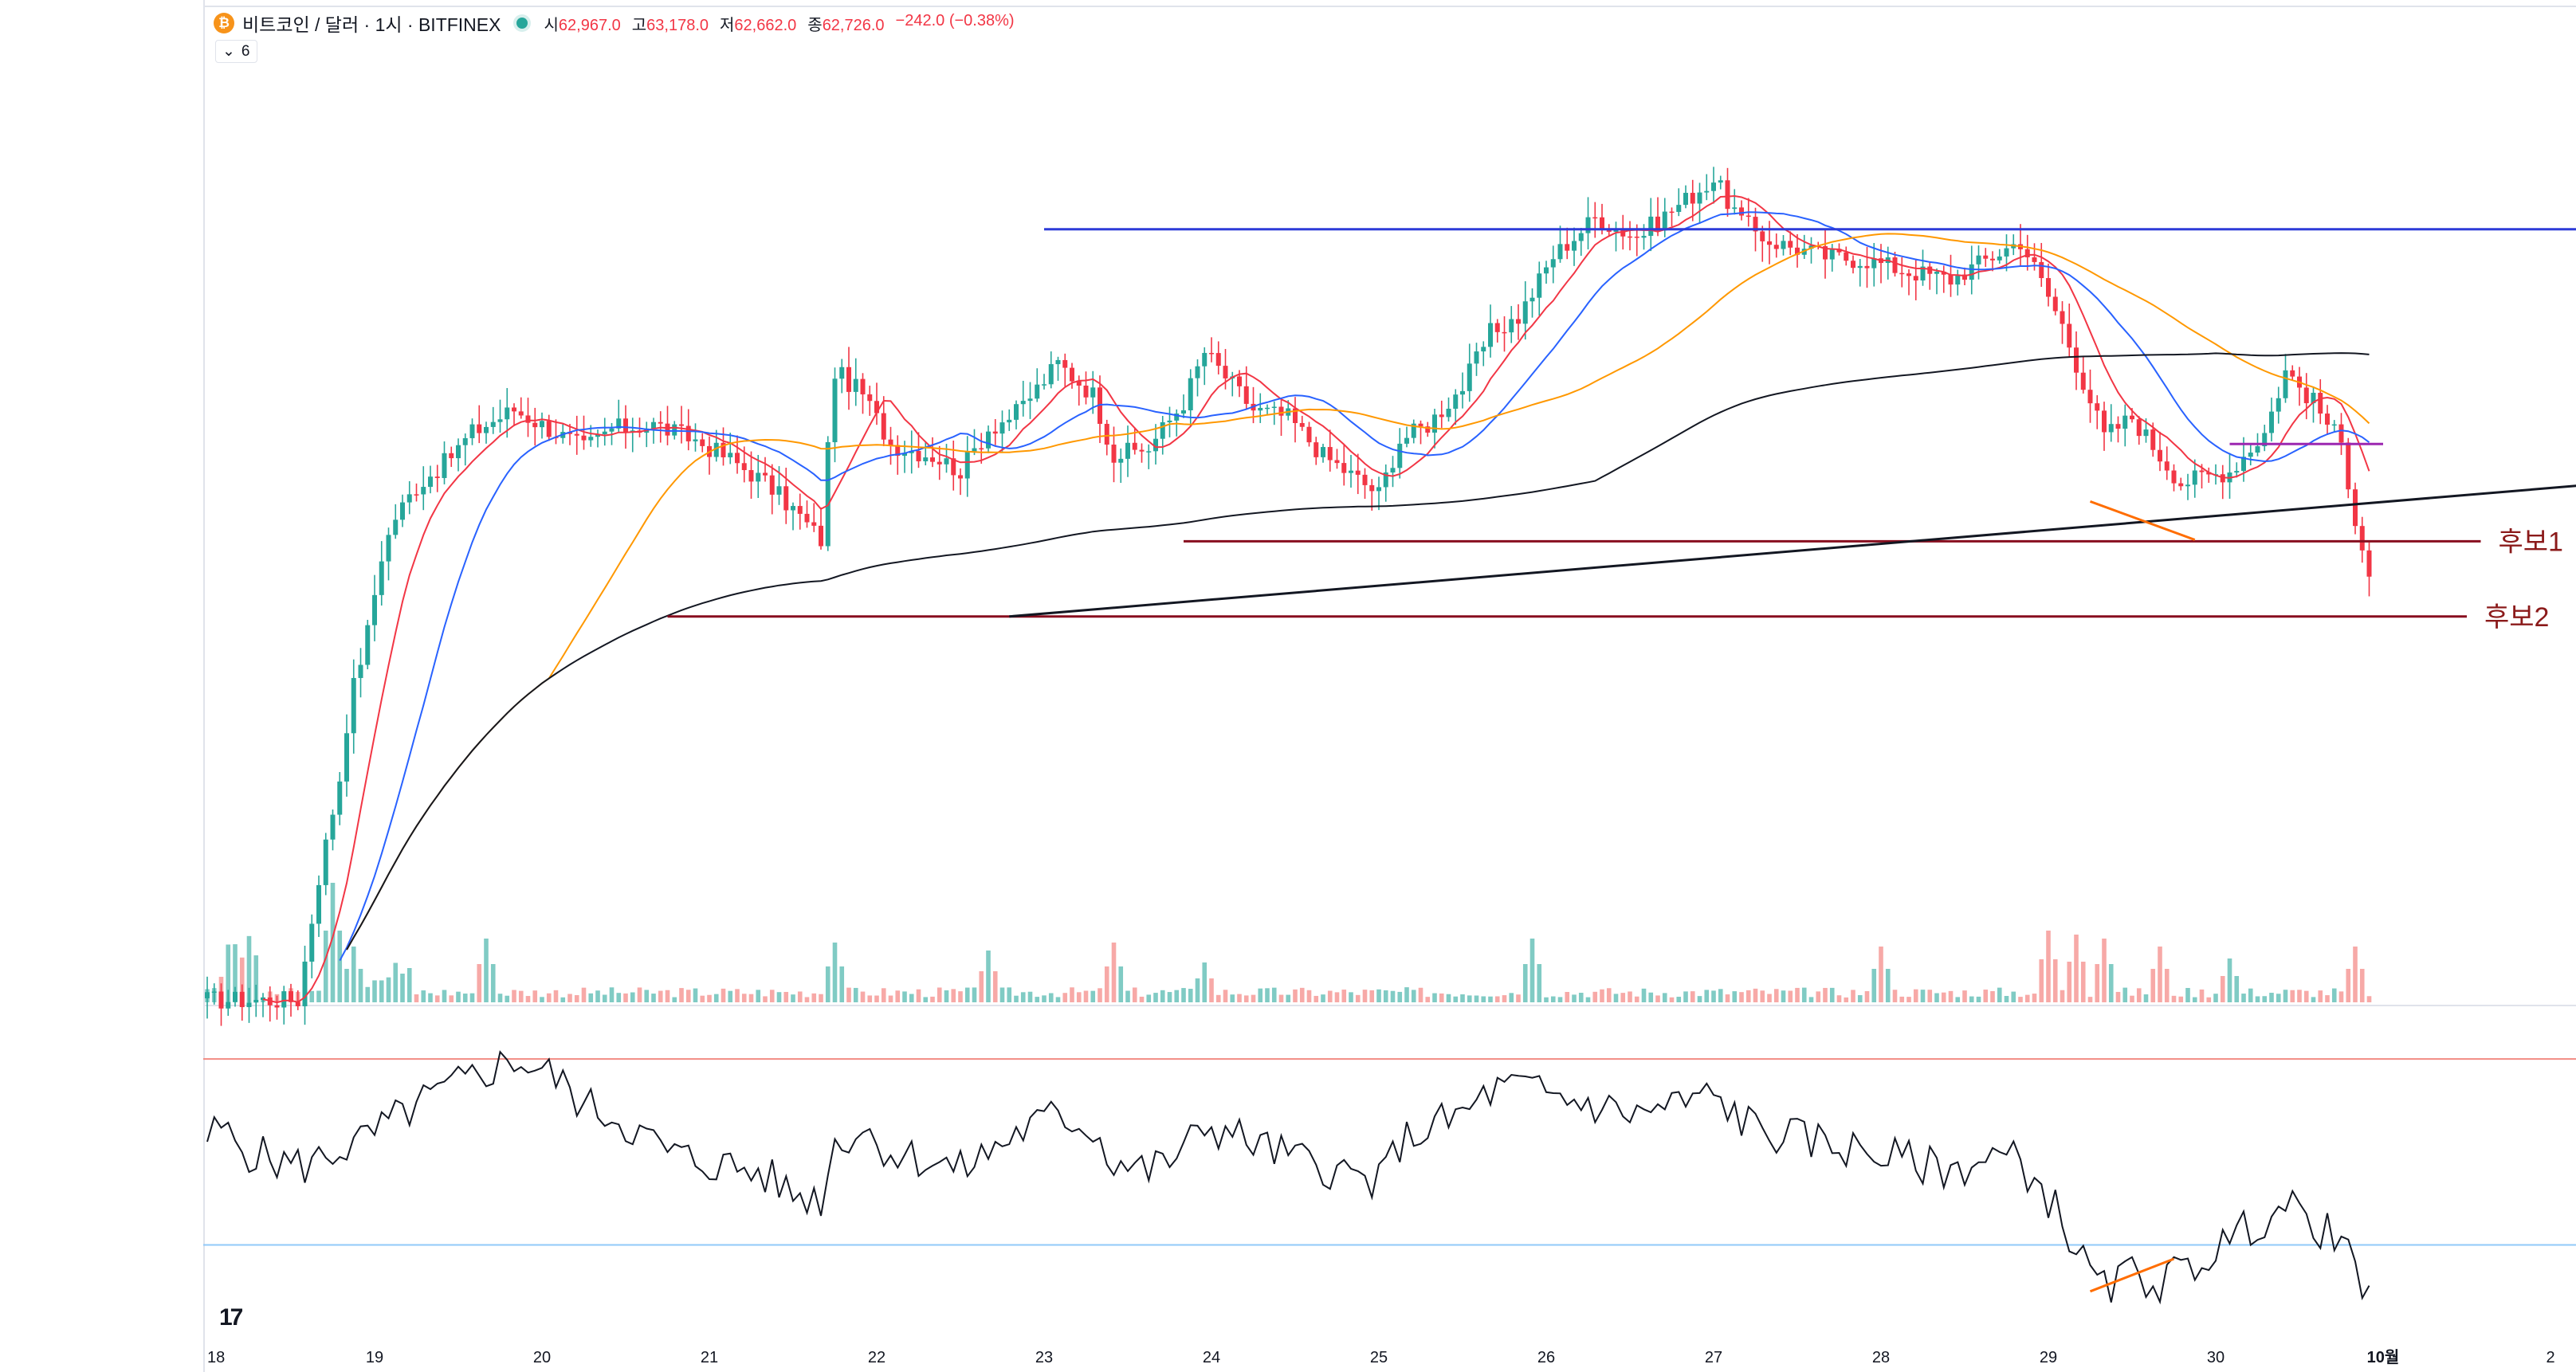  I want to click on indicator-toggle-button: ⌄ 6, so click(236, 51).